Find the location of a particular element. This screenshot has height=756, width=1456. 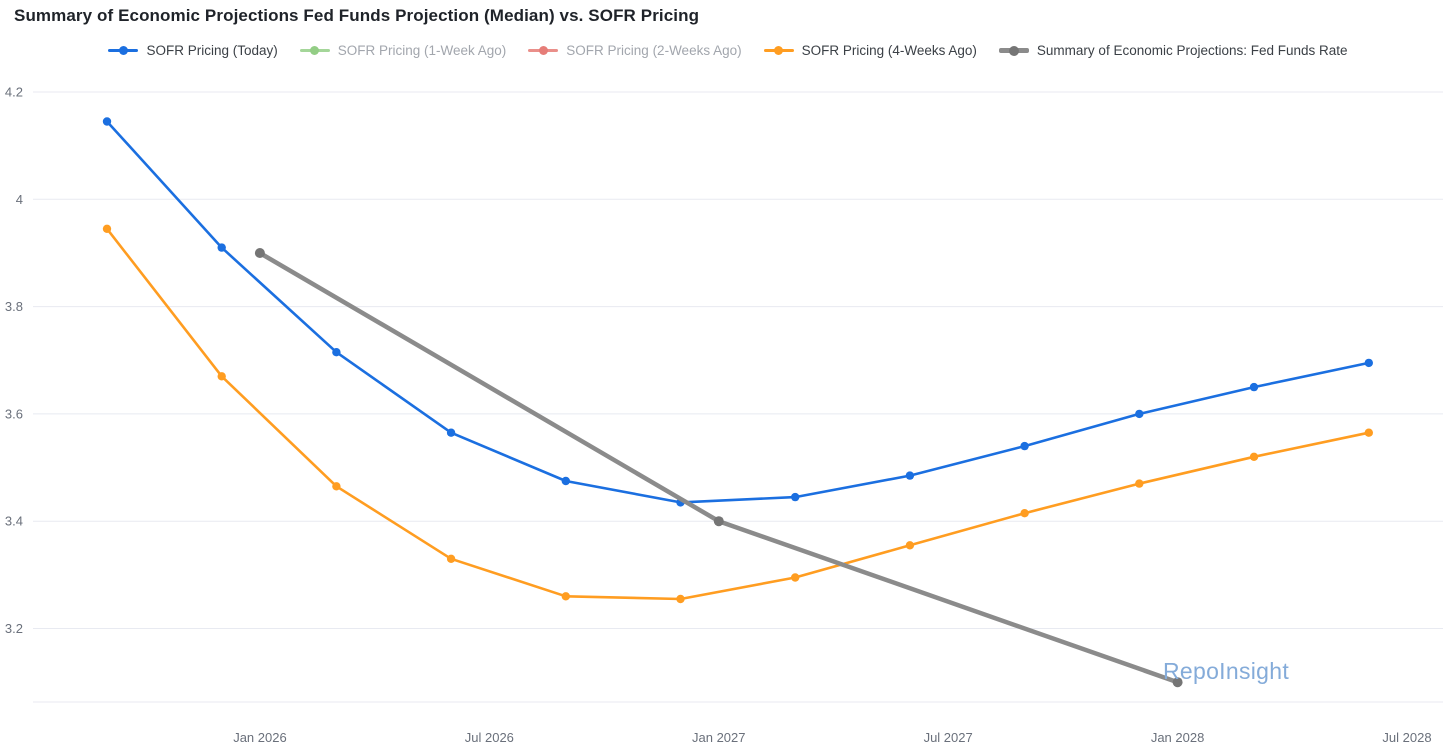

data-point-sofr-pricing-today-mar-2026 is located at coordinates (336, 352).